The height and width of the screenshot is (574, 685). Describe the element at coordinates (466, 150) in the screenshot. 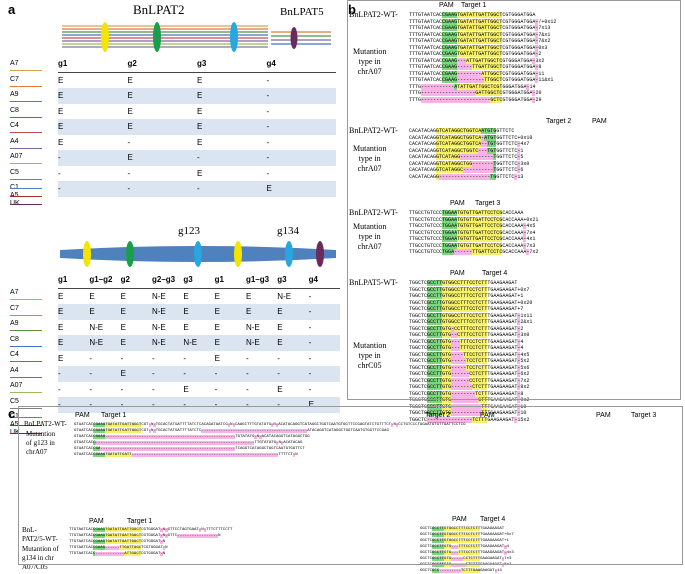

I see `sequence-line: CACATACAGGTCATAGGCTGGTC---TGTGGTTCTC-1` at that location.